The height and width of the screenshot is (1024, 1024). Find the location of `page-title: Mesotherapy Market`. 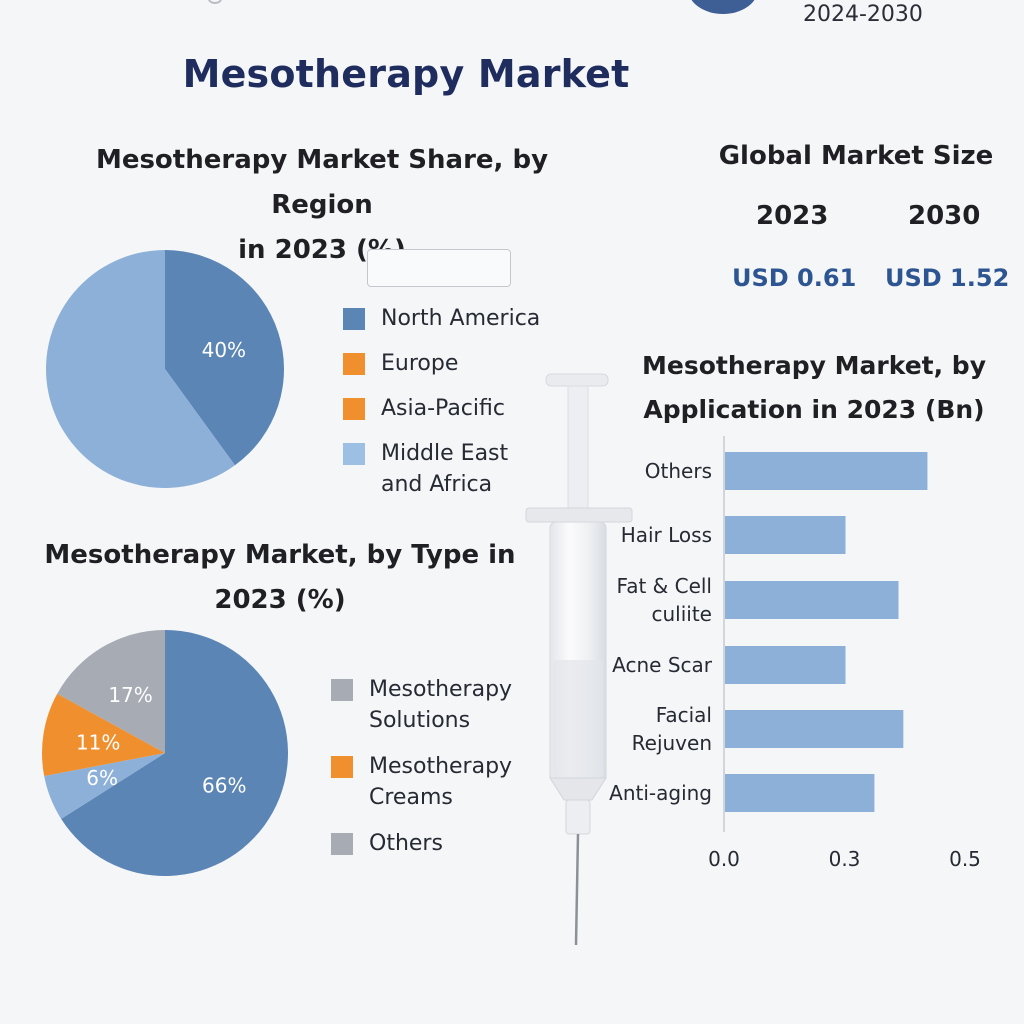

page-title: Mesotherapy Market is located at coordinates (406, 74).